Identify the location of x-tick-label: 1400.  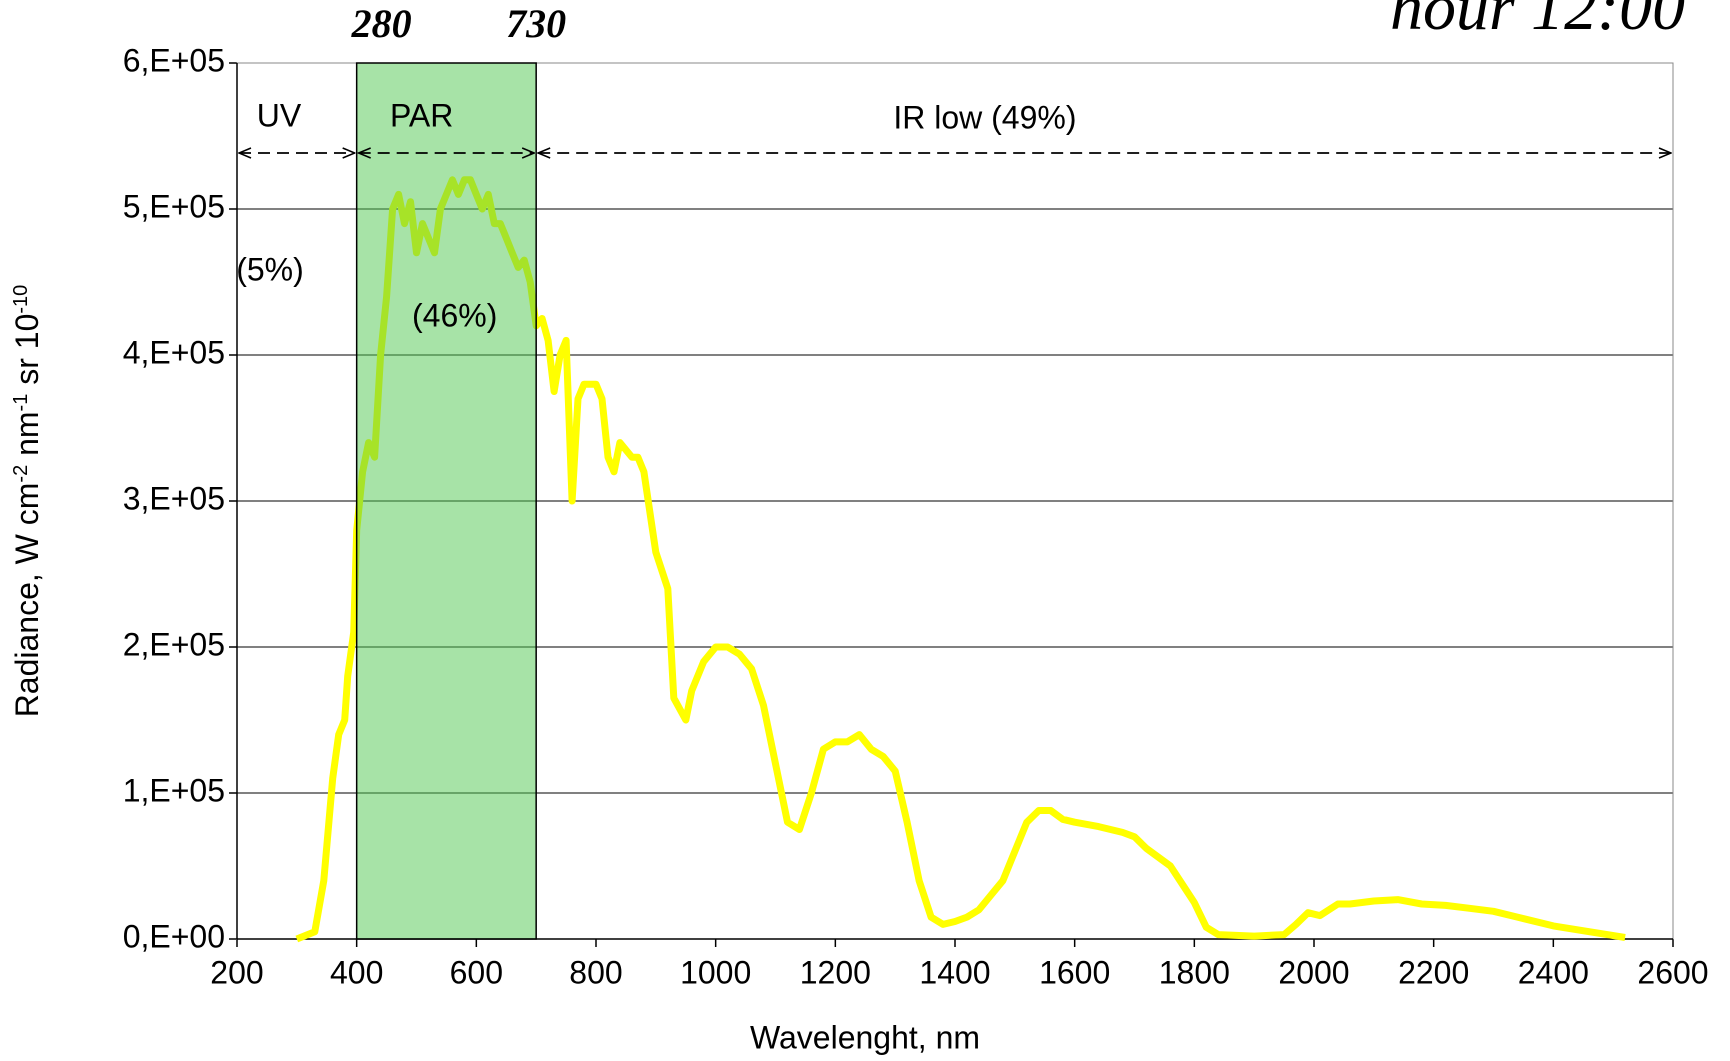
(954, 972).